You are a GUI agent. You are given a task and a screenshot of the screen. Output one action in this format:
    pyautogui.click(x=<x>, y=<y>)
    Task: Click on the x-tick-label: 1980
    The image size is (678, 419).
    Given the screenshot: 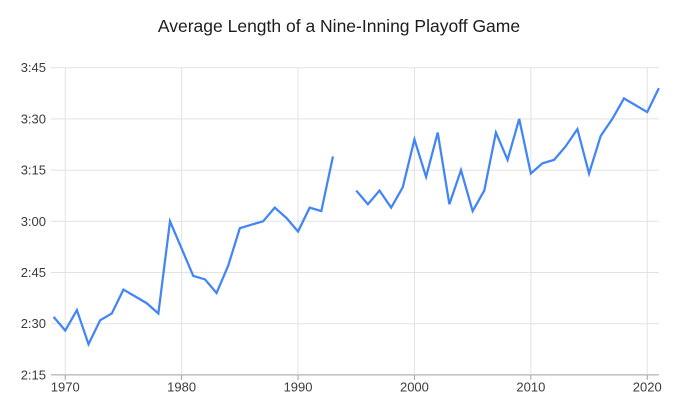 What is the action you would take?
    pyautogui.click(x=181, y=387)
    